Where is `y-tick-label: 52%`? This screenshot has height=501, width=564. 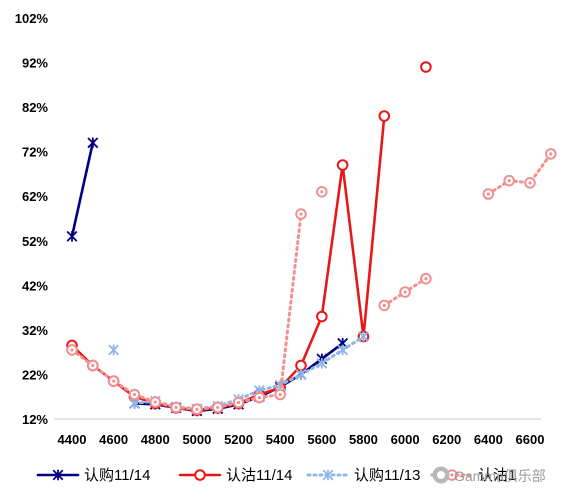 y-tick-label: 52% is located at coordinates (35, 241).